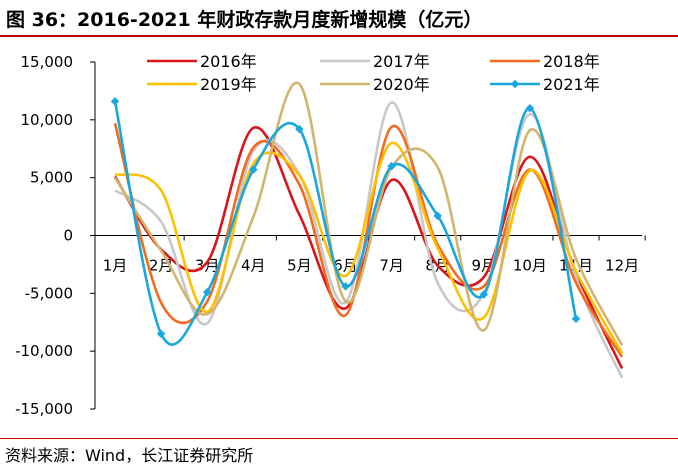 The width and height of the screenshot is (678, 469). What do you see at coordinates (51, 178) in the screenshot?
I see `y-tick-label: 5,000` at bounding box center [51, 178].